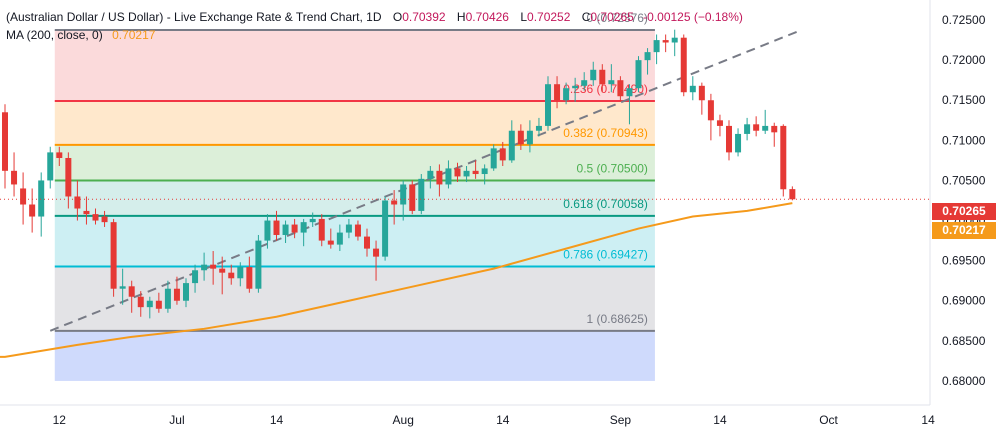  I want to click on y-tick-label: 0.72000, so click(964, 60).